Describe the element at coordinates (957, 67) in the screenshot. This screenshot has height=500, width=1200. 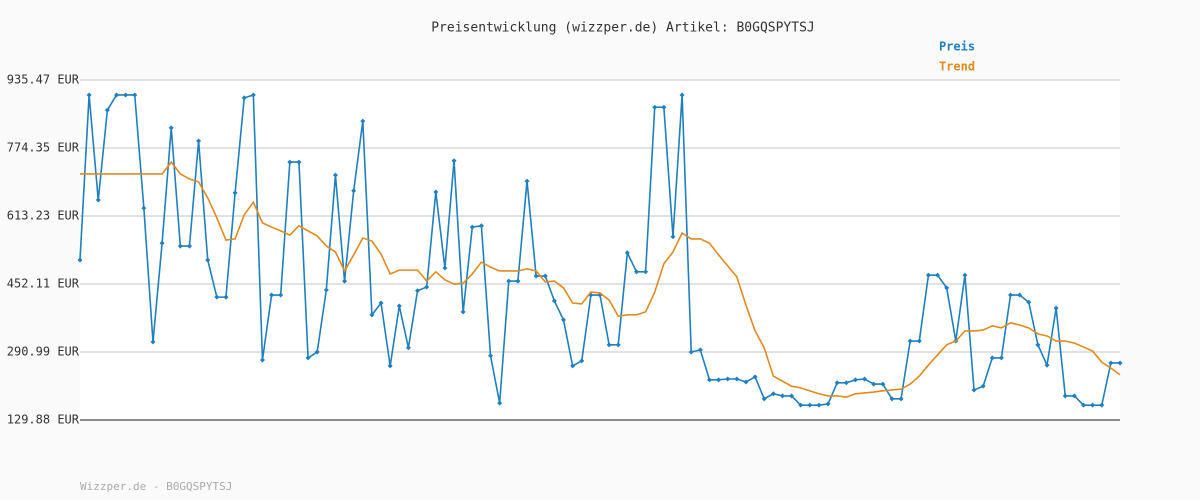
I see `legend-label: Trend` at that location.